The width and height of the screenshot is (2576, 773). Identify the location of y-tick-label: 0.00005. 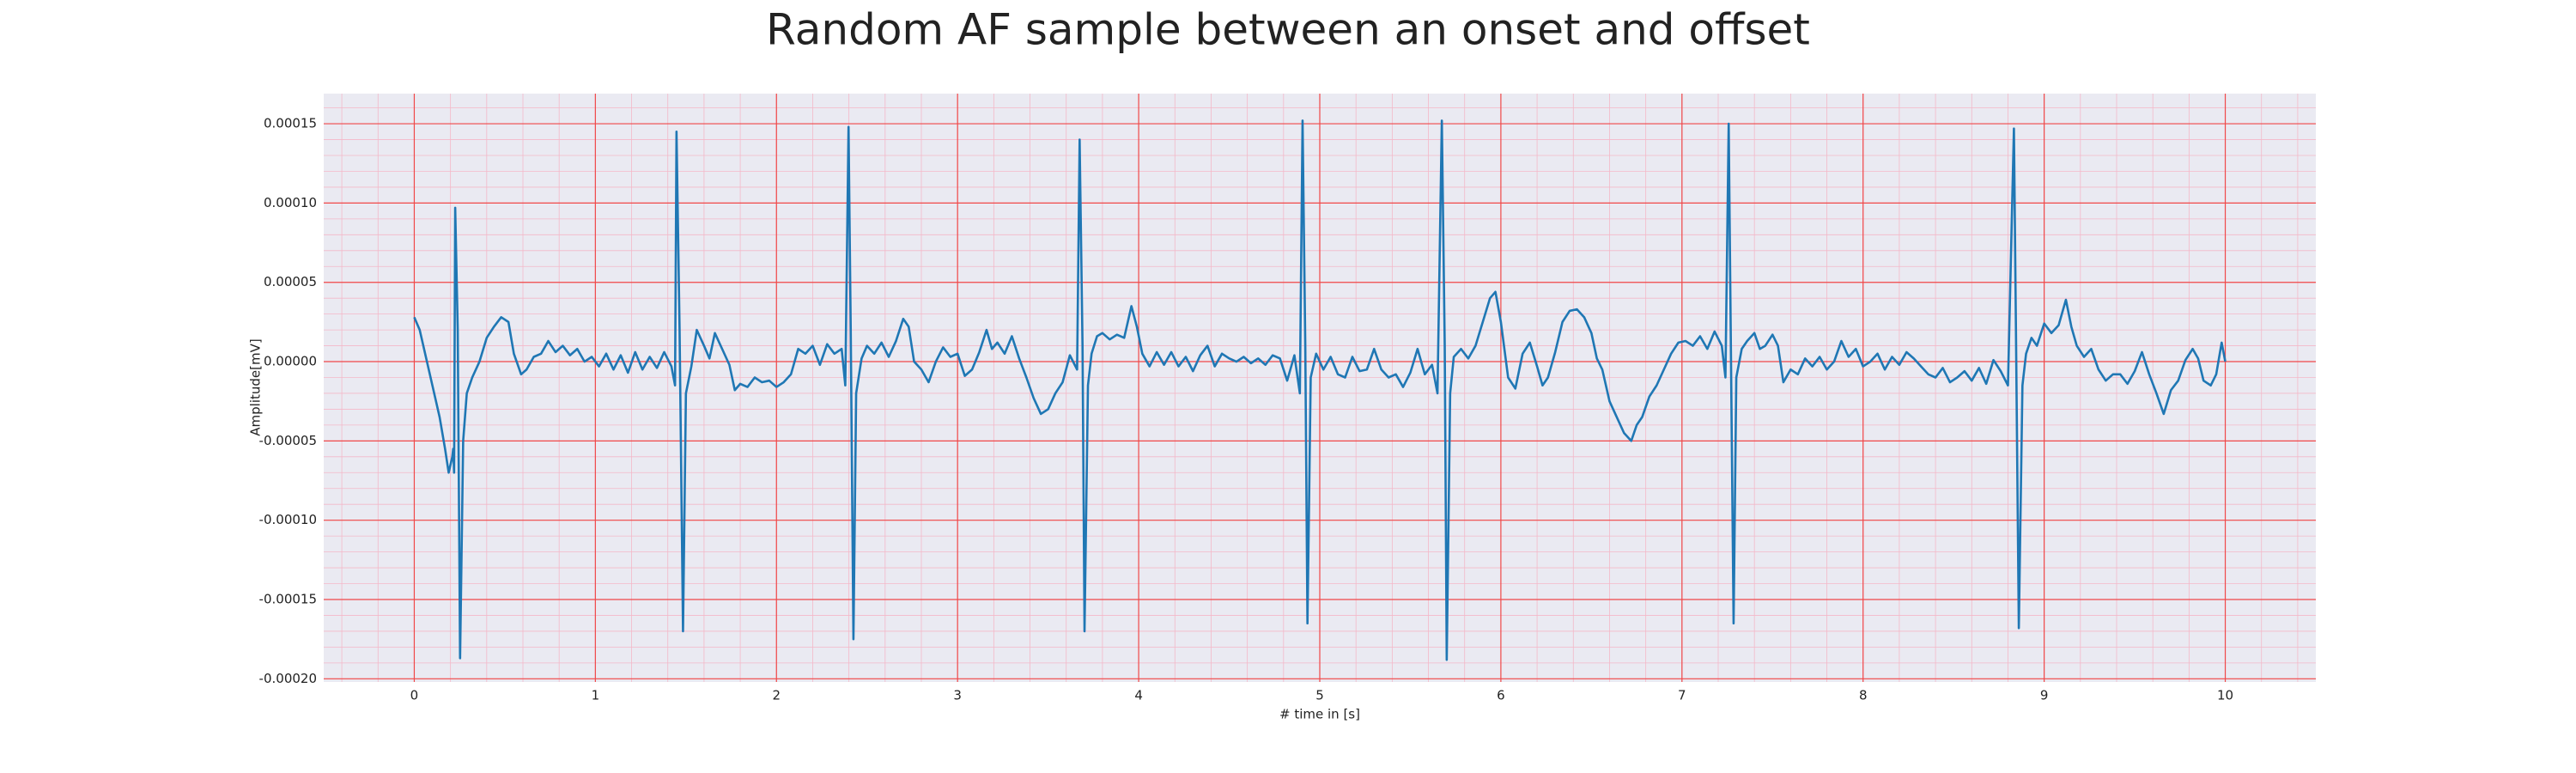
(291, 281).